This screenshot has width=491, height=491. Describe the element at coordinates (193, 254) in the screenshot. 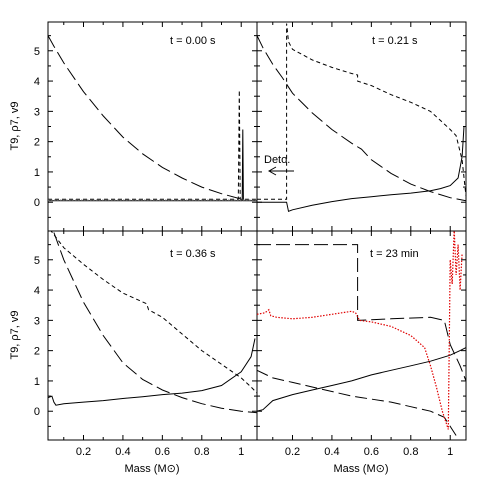

I see `time-label: t = 0.36 s` at that location.